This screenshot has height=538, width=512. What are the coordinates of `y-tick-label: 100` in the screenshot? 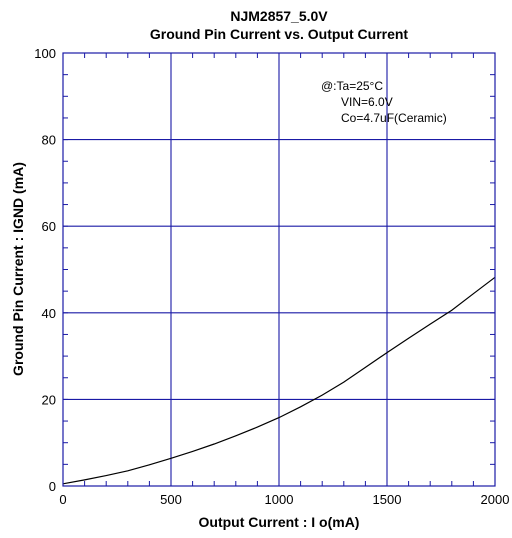 It's located at (45, 53).